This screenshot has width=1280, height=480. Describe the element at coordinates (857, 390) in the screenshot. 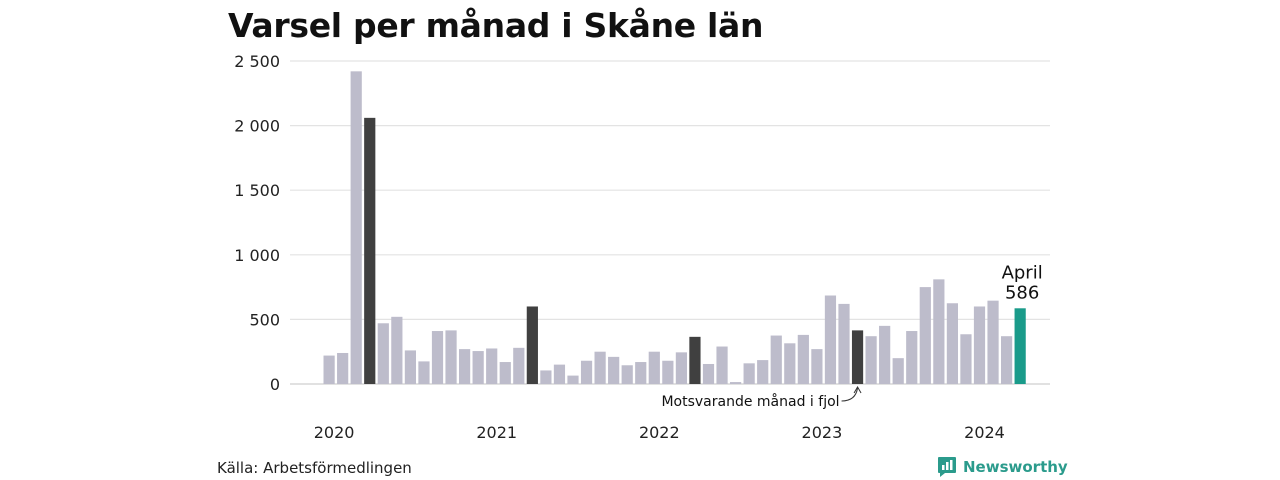

I see `annotation-arrowhead` at that location.